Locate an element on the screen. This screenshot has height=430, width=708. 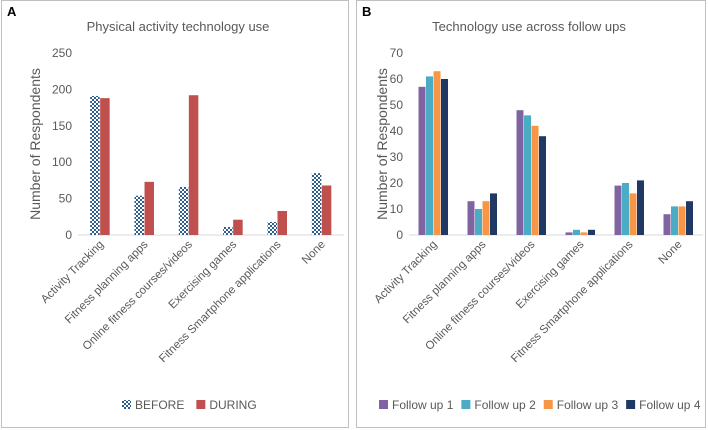
y-tick-label: 70 is located at coordinates (397, 53).